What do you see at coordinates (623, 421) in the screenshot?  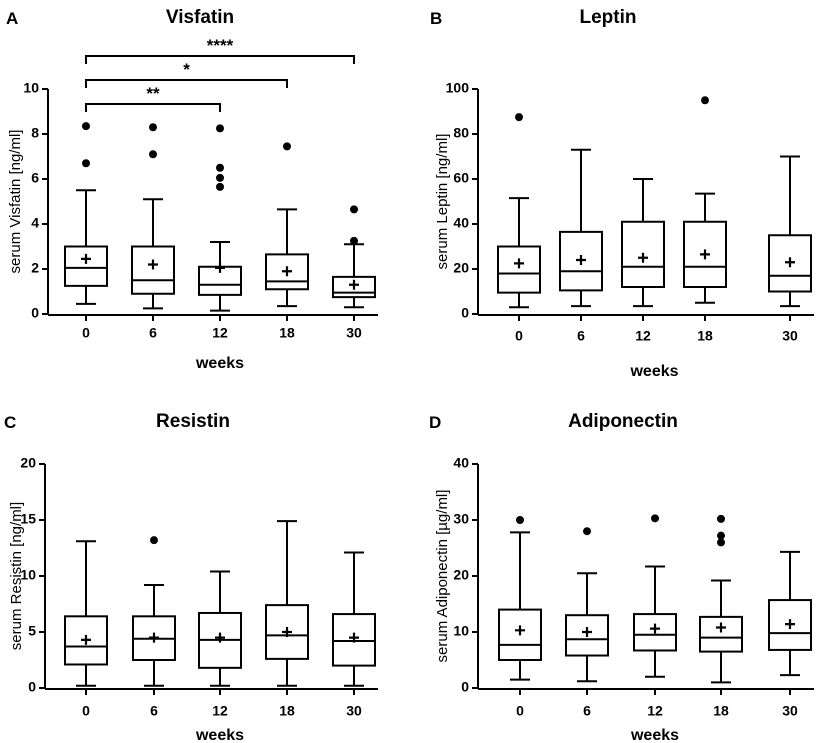 I see `chart-title: Adiponectin` at bounding box center [623, 421].